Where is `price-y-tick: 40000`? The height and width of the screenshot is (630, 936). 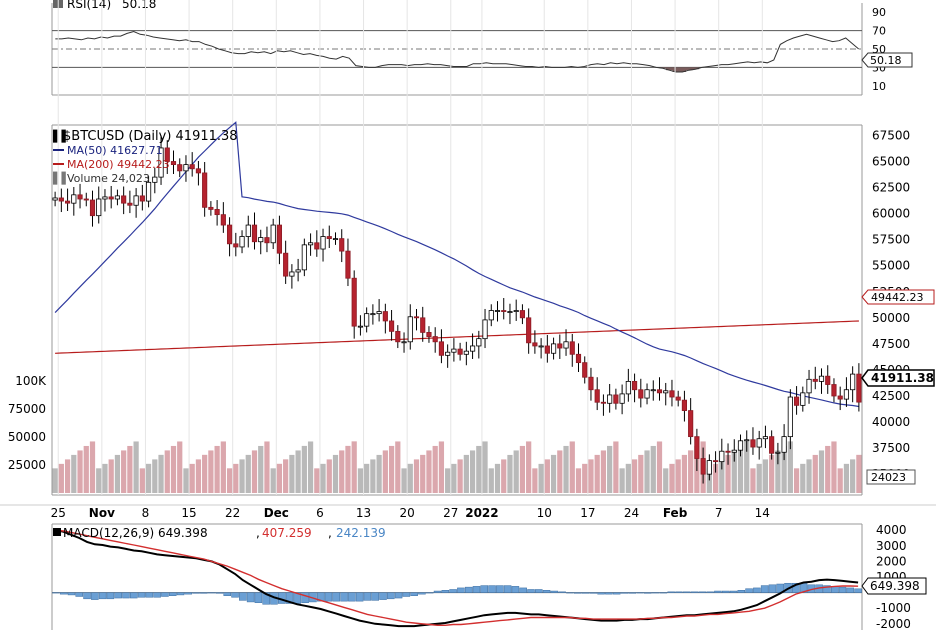 price-y-tick: 40000 is located at coordinates (891, 422).